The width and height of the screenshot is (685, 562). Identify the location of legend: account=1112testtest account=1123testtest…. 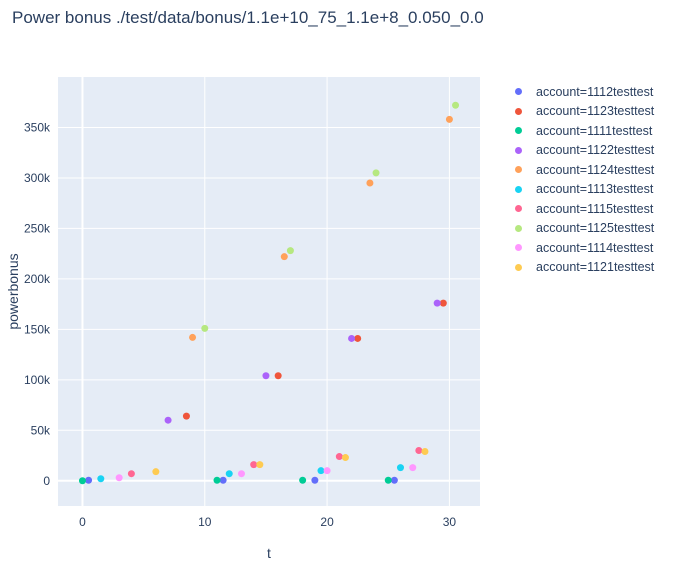
(583, 179).